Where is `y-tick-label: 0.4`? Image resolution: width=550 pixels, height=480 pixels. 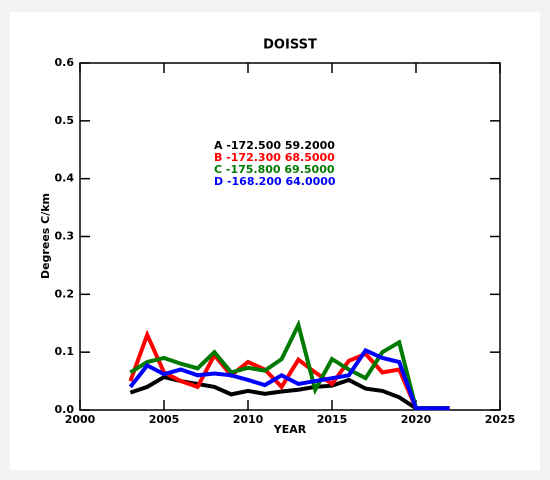
y-tick-label: 0.4 is located at coordinates (65, 178).